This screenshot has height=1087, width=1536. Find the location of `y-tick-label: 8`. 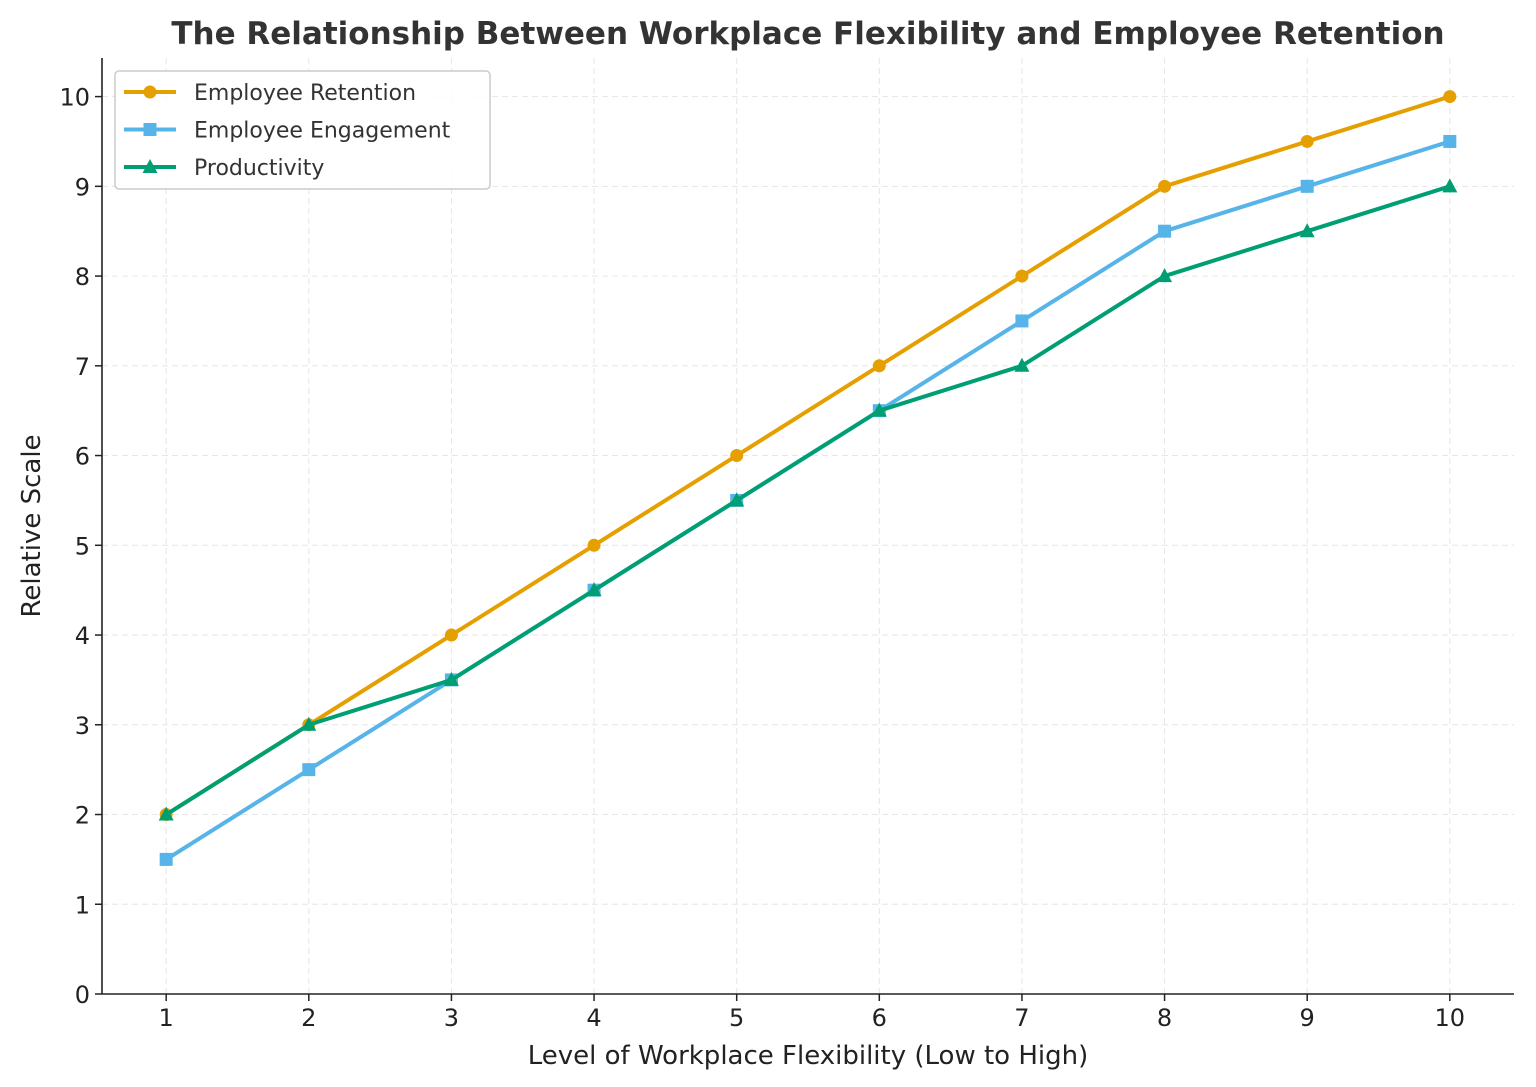

y-tick-label: 8 is located at coordinates (82, 277).